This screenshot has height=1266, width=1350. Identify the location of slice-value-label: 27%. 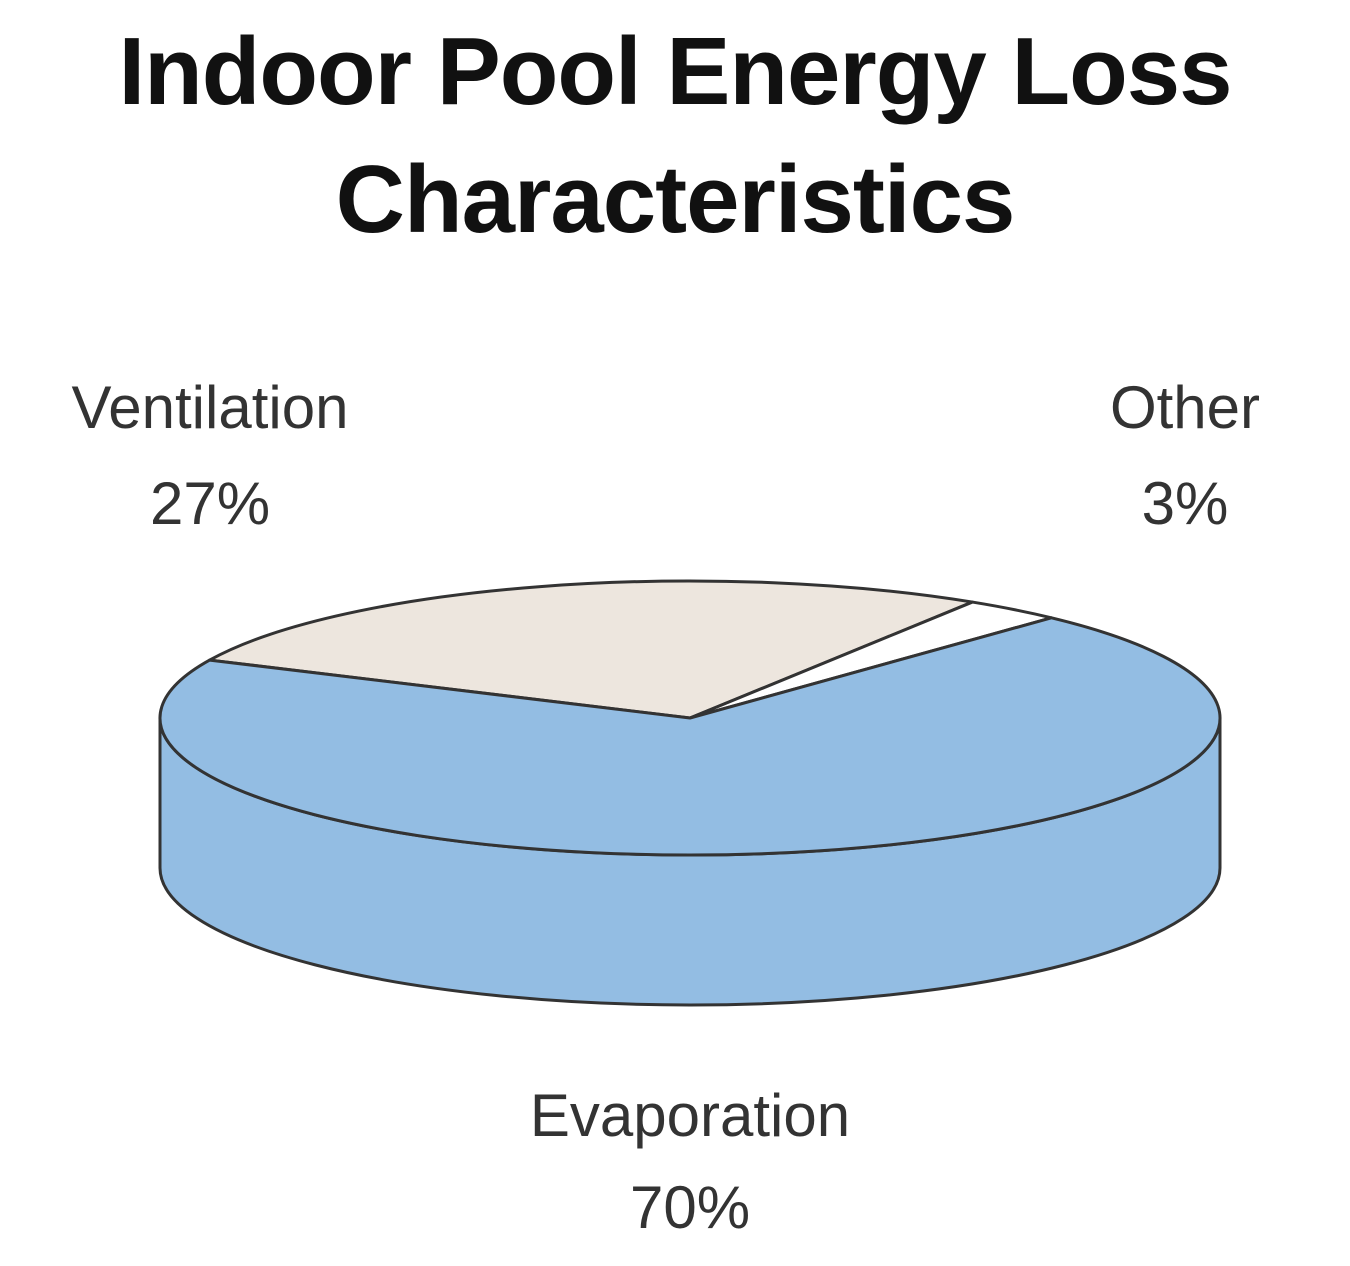
(210, 503).